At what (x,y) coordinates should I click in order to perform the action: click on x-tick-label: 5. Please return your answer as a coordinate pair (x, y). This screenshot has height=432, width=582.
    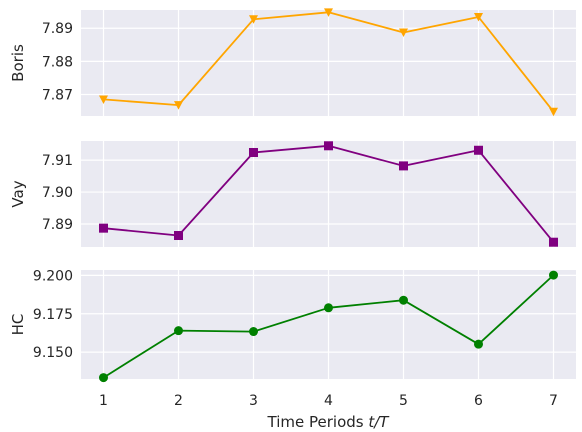
    Looking at the image, I should click on (403, 401).